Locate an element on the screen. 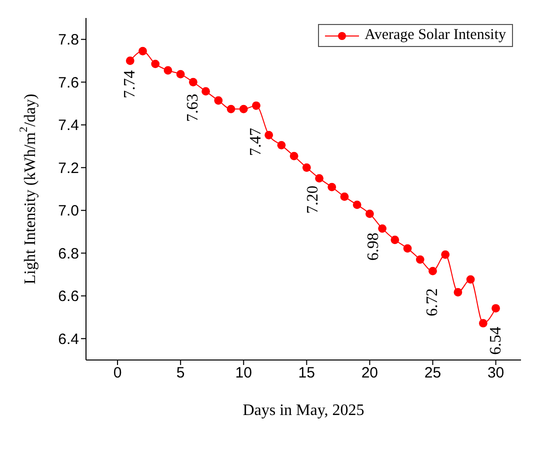 The image size is (535, 456). y-tick-label: 6.8 is located at coordinates (68, 253).